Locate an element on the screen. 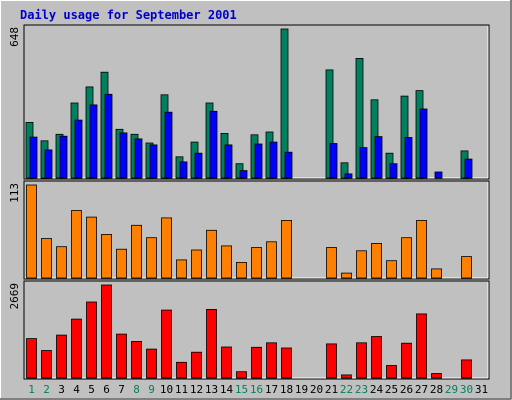  day-label-24: 24 is located at coordinates (377, 389).